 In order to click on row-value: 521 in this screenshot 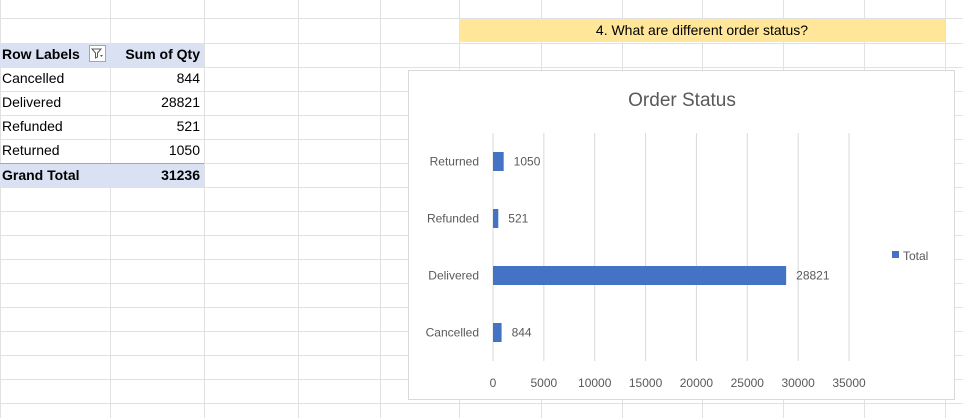, I will do `click(188, 126)`.